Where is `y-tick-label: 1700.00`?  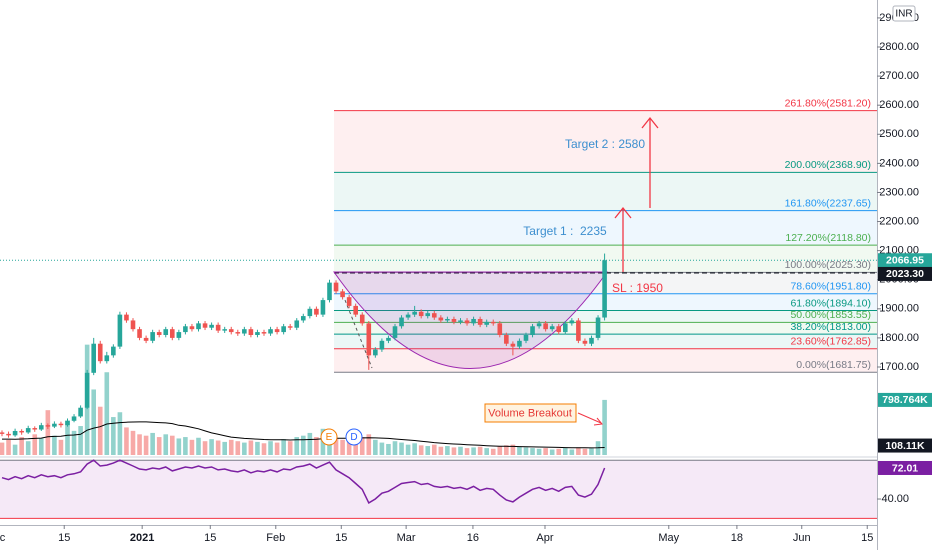
y-tick-label: 1700.00 is located at coordinates (899, 367).